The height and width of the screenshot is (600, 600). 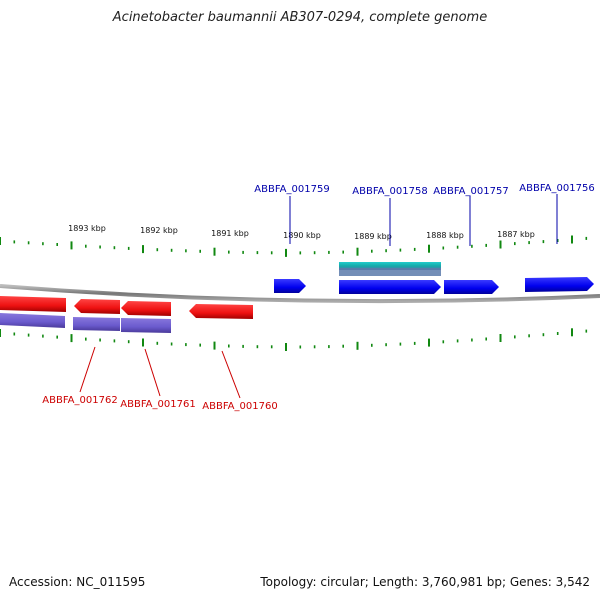 What do you see at coordinates (291, 189) in the screenshot?
I see `gene-label-abbfa-001759: ABBFA_001759` at bounding box center [291, 189].